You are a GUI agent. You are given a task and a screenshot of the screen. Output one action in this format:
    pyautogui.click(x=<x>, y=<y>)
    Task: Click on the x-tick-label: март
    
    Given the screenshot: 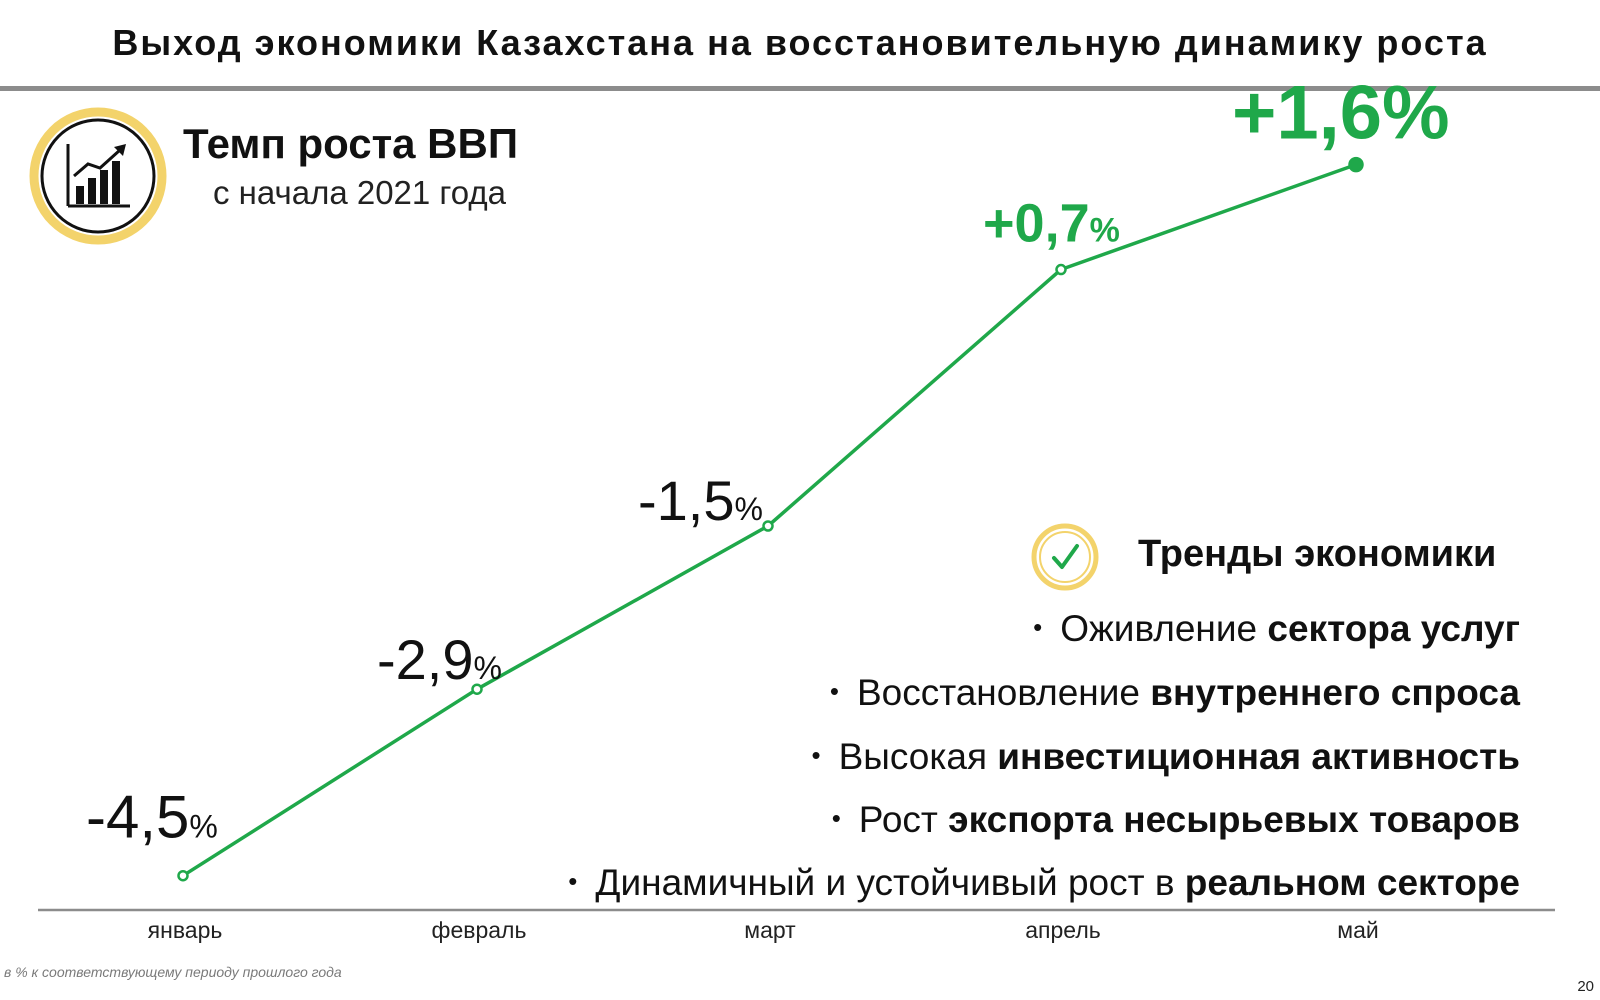 What is the action you would take?
    pyautogui.click(x=770, y=930)
    